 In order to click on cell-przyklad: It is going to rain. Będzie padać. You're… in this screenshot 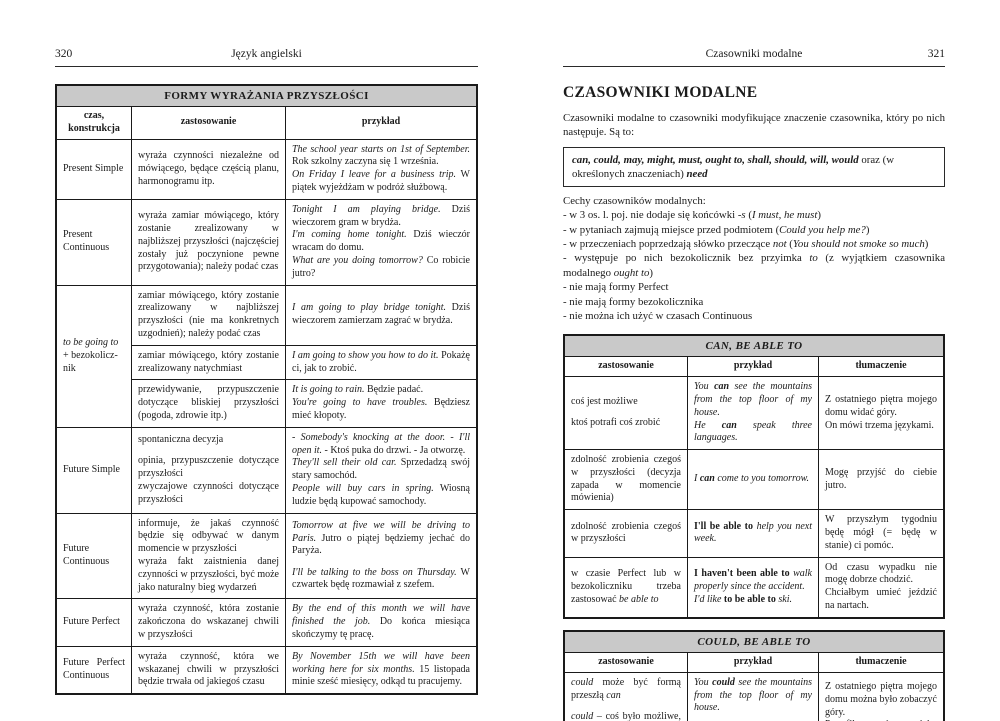, I will do `click(381, 403)`.